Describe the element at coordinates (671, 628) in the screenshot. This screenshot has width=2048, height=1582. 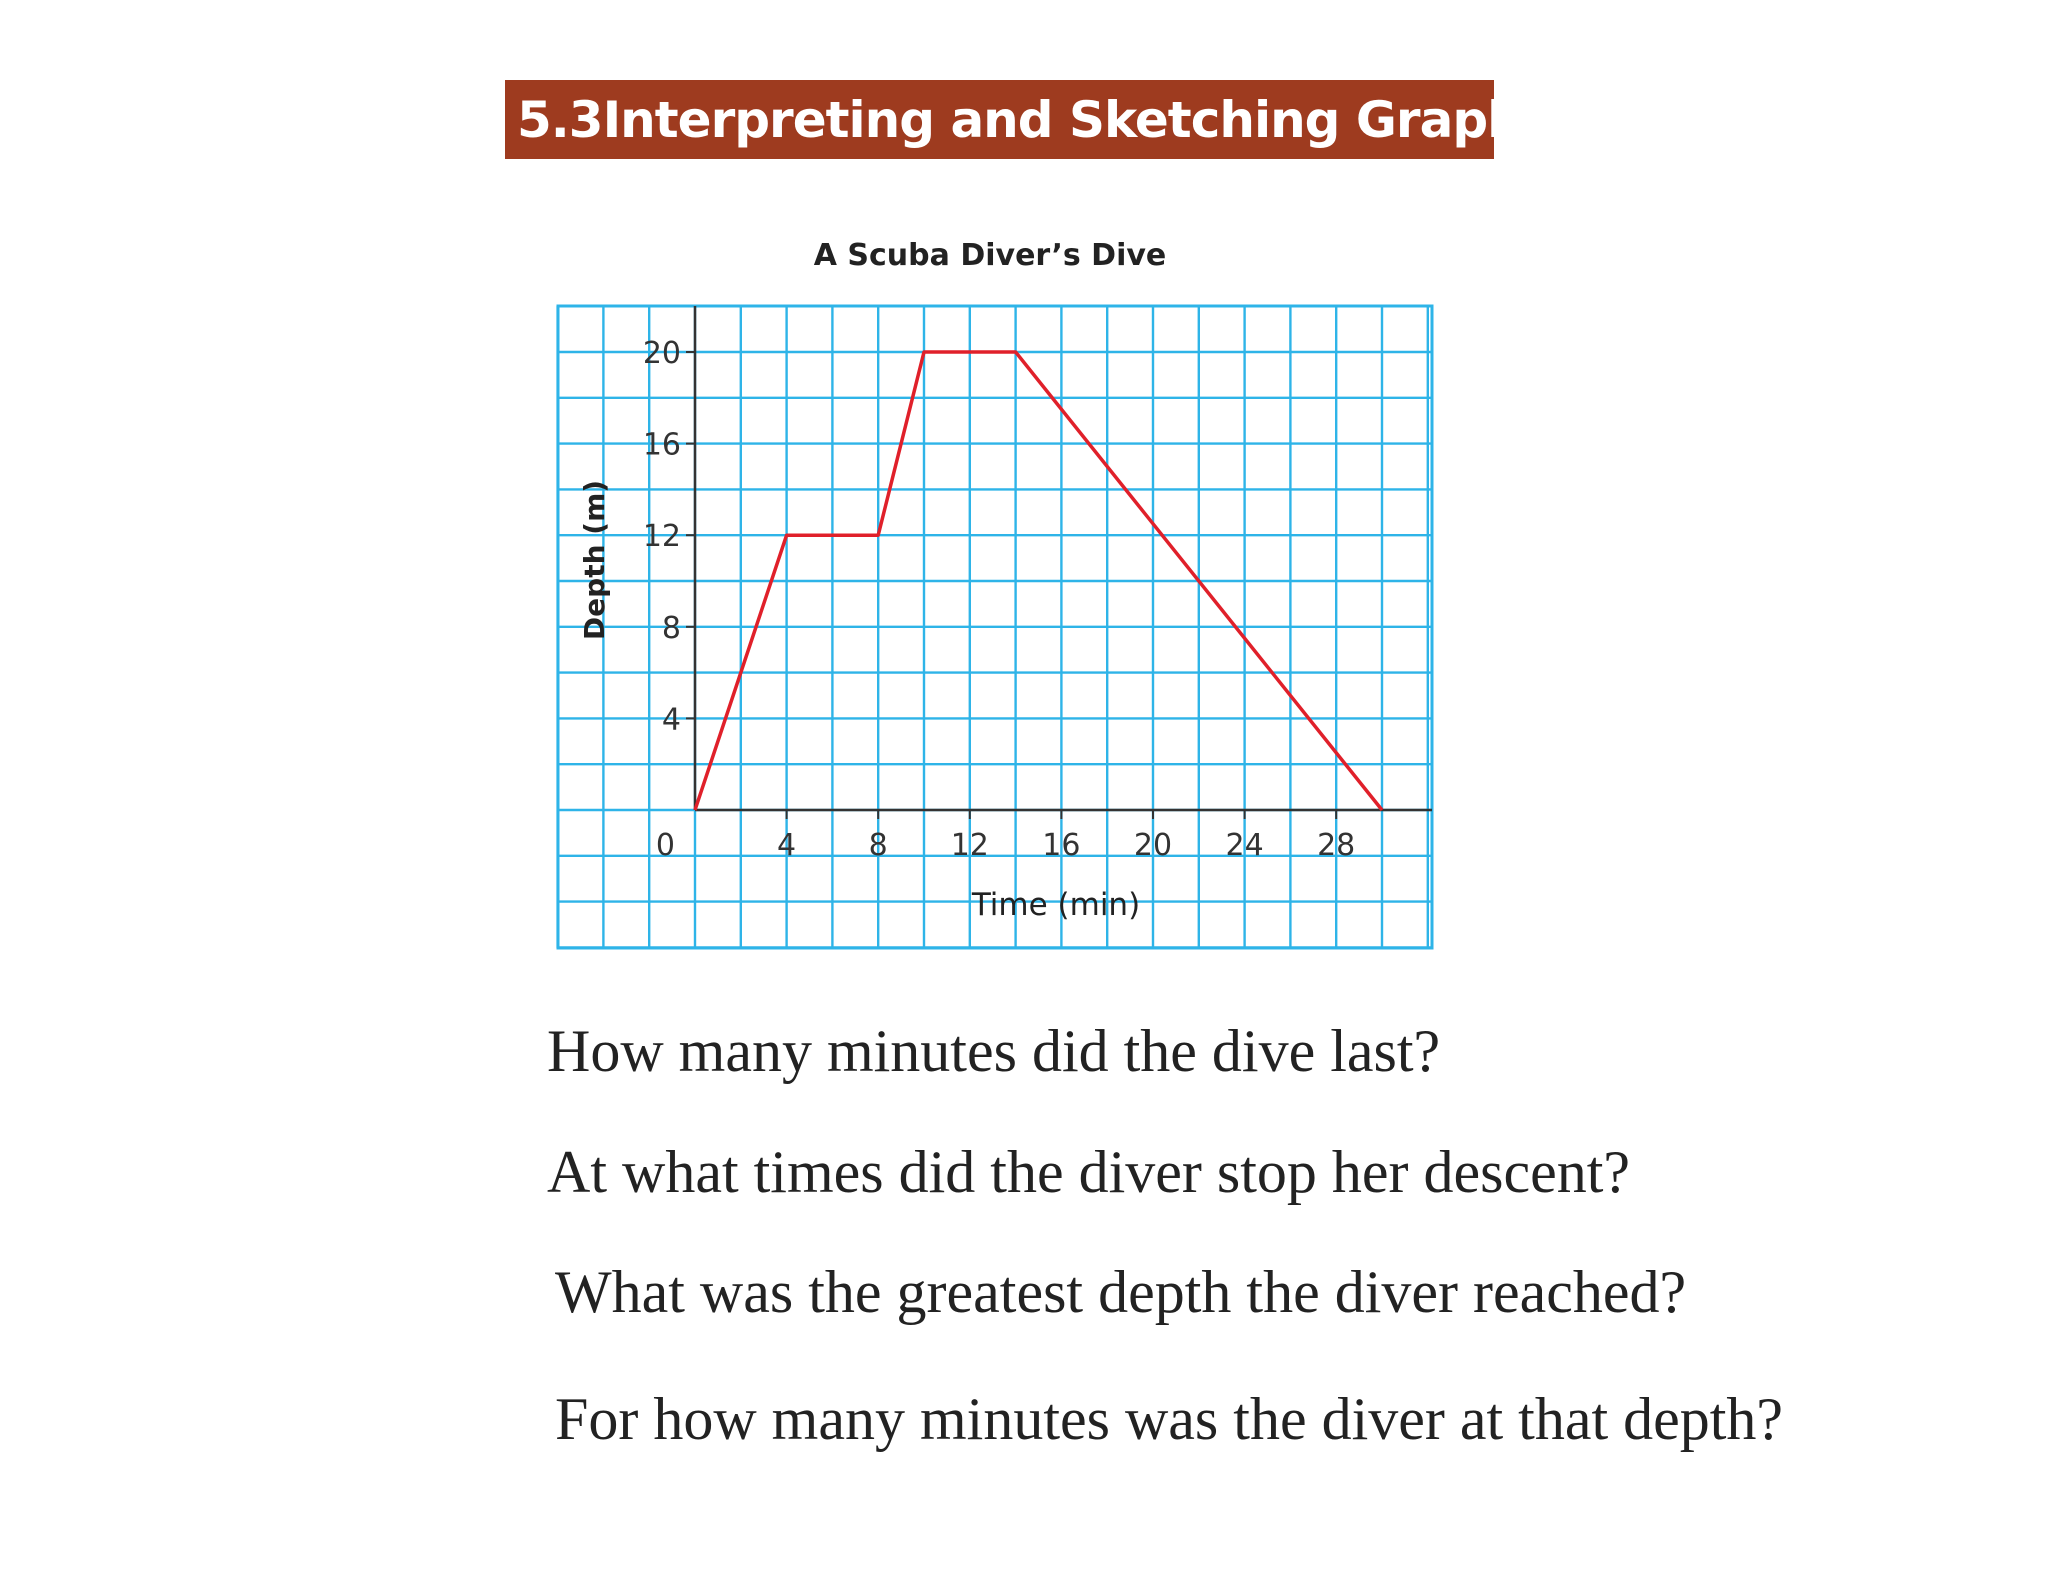
I see `y-tick-label: 8` at that location.